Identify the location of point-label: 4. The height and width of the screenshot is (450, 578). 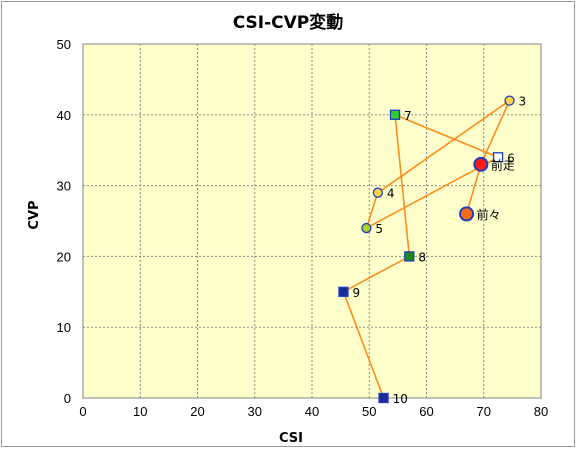
(391, 194).